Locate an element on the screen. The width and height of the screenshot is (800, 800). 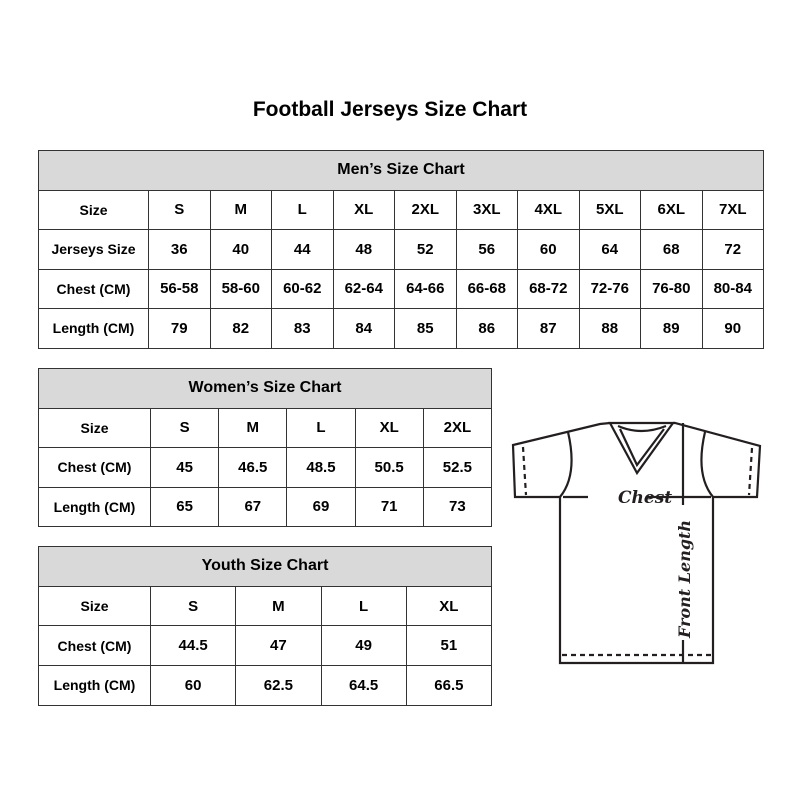
table-cell: 67 is located at coordinates (253, 506).